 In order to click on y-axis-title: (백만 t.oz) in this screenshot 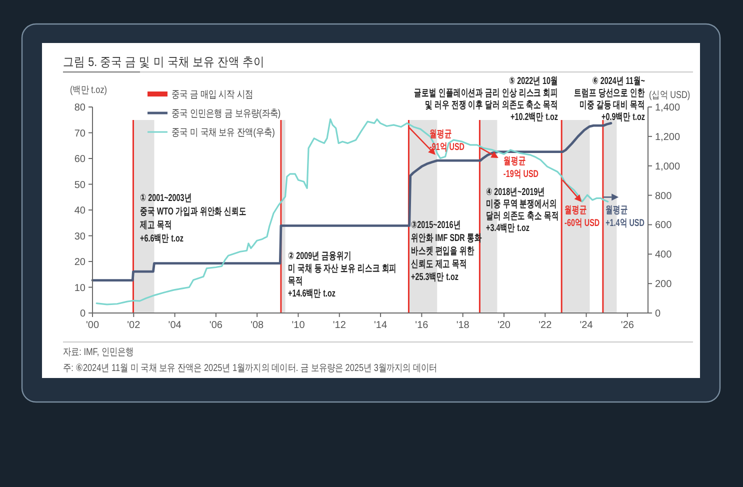, I will do `click(89, 90)`.